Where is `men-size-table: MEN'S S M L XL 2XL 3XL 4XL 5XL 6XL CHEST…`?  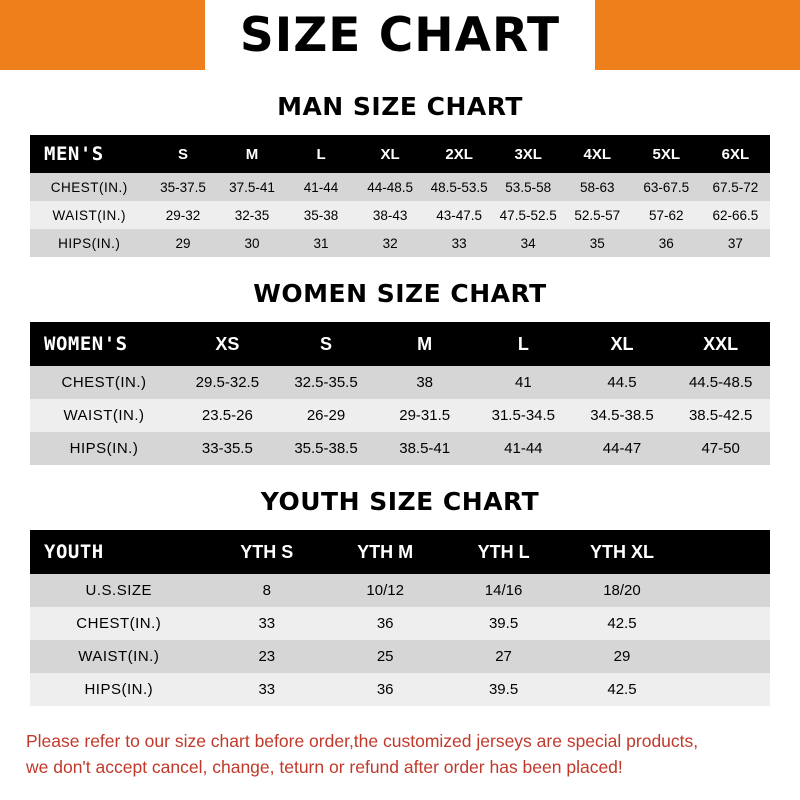
men-size-table: MEN'S S M L XL 2XL 3XL 4XL 5XL 6XL CHEST… is located at coordinates (400, 196).